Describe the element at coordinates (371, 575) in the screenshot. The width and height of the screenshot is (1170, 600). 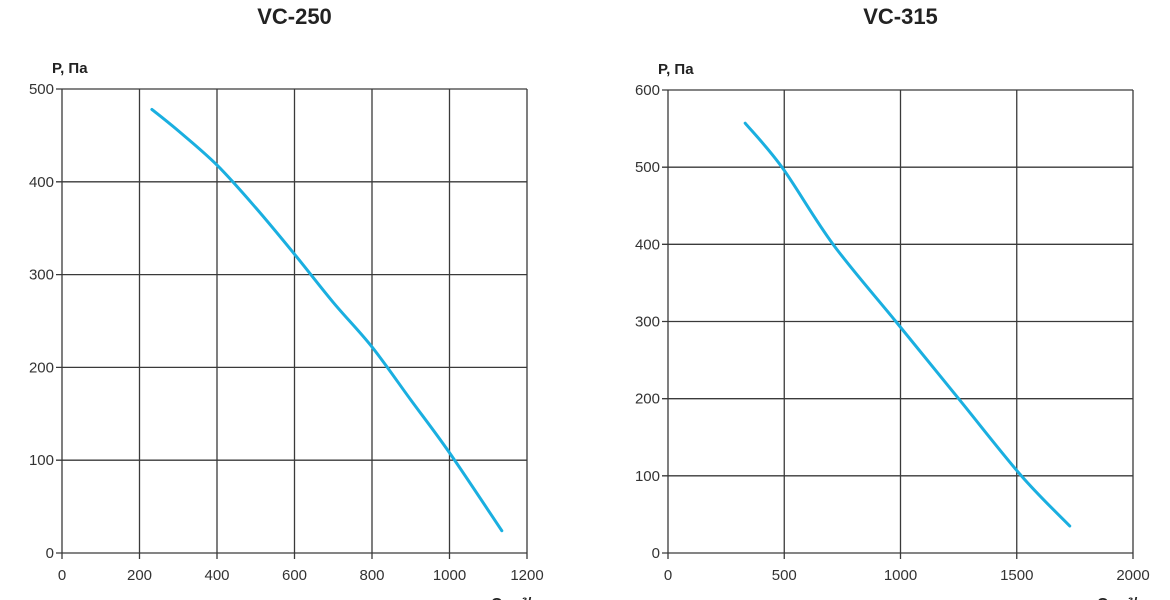
I see `x-tick-label: 800` at that location.